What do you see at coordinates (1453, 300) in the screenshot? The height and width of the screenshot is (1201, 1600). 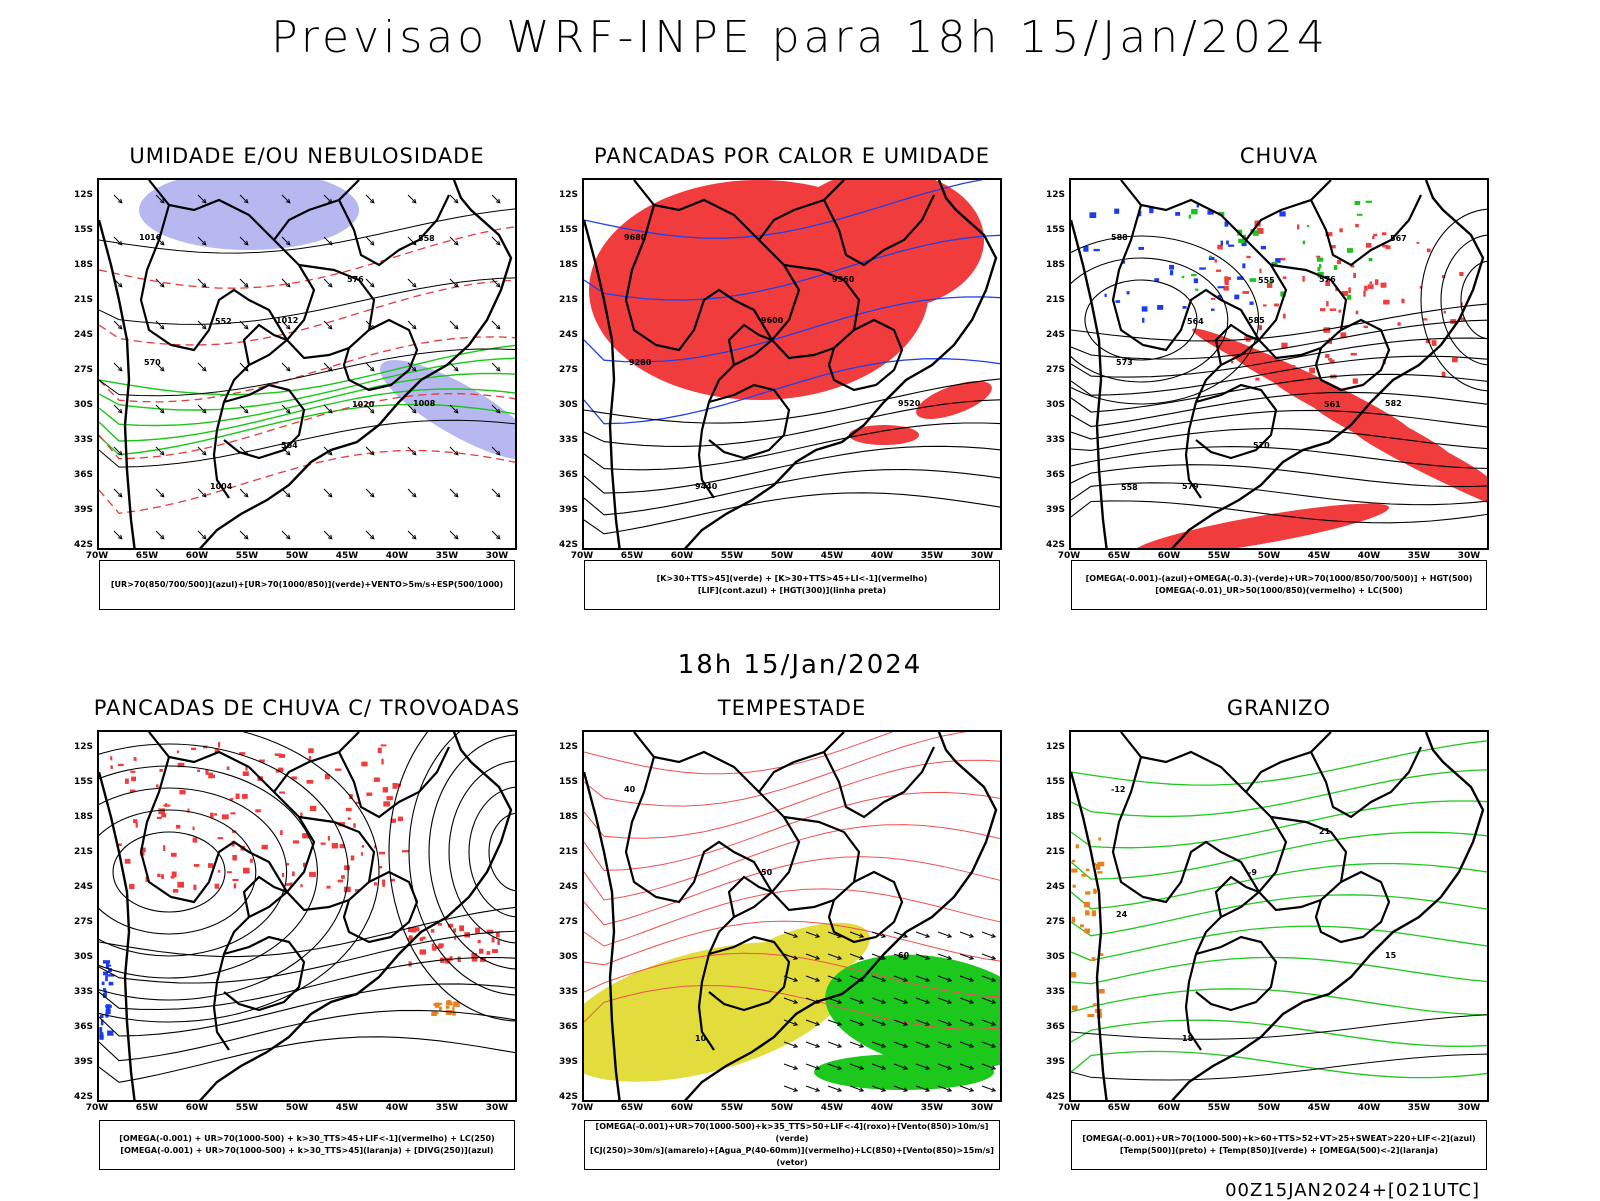 I see `streamline` at bounding box center [1453, 300].